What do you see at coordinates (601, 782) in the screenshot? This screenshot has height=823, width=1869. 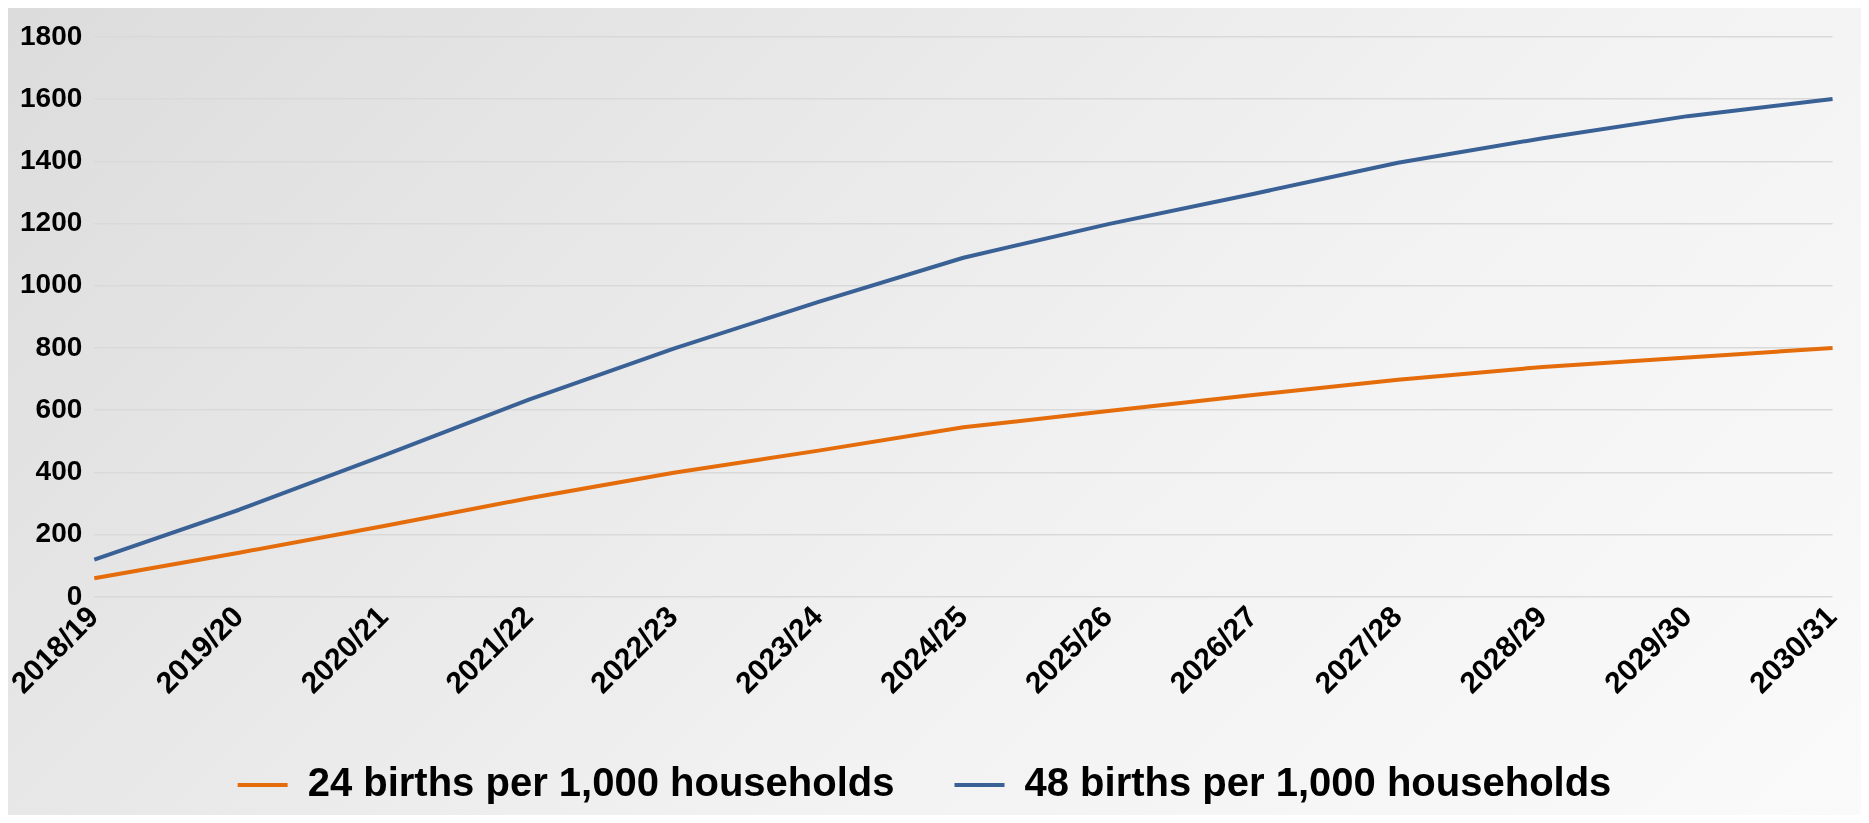 I see `legend-label: 24 births per 1,000 households` at bounding box center [601, 782].